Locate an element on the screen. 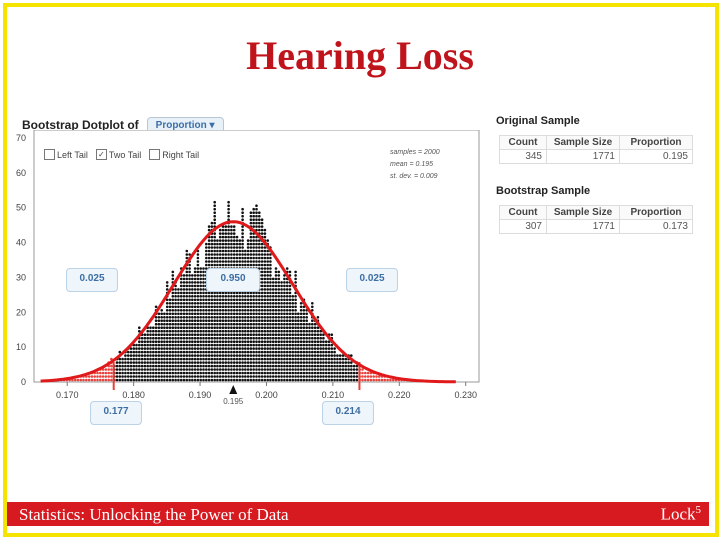  middle-proportion-box: 0.950 is located at coordinates (233, 280).